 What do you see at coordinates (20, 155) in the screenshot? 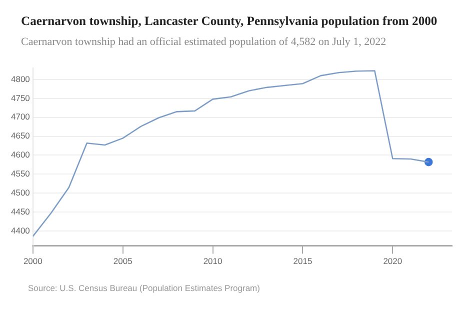
I see `y-tick-label: 4600` at bounding box center [20, 155].